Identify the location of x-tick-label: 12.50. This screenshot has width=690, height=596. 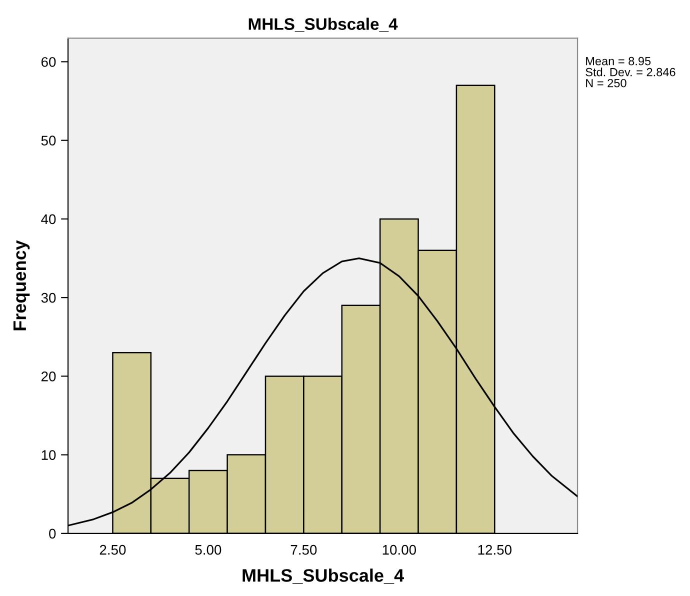
(495, 549).